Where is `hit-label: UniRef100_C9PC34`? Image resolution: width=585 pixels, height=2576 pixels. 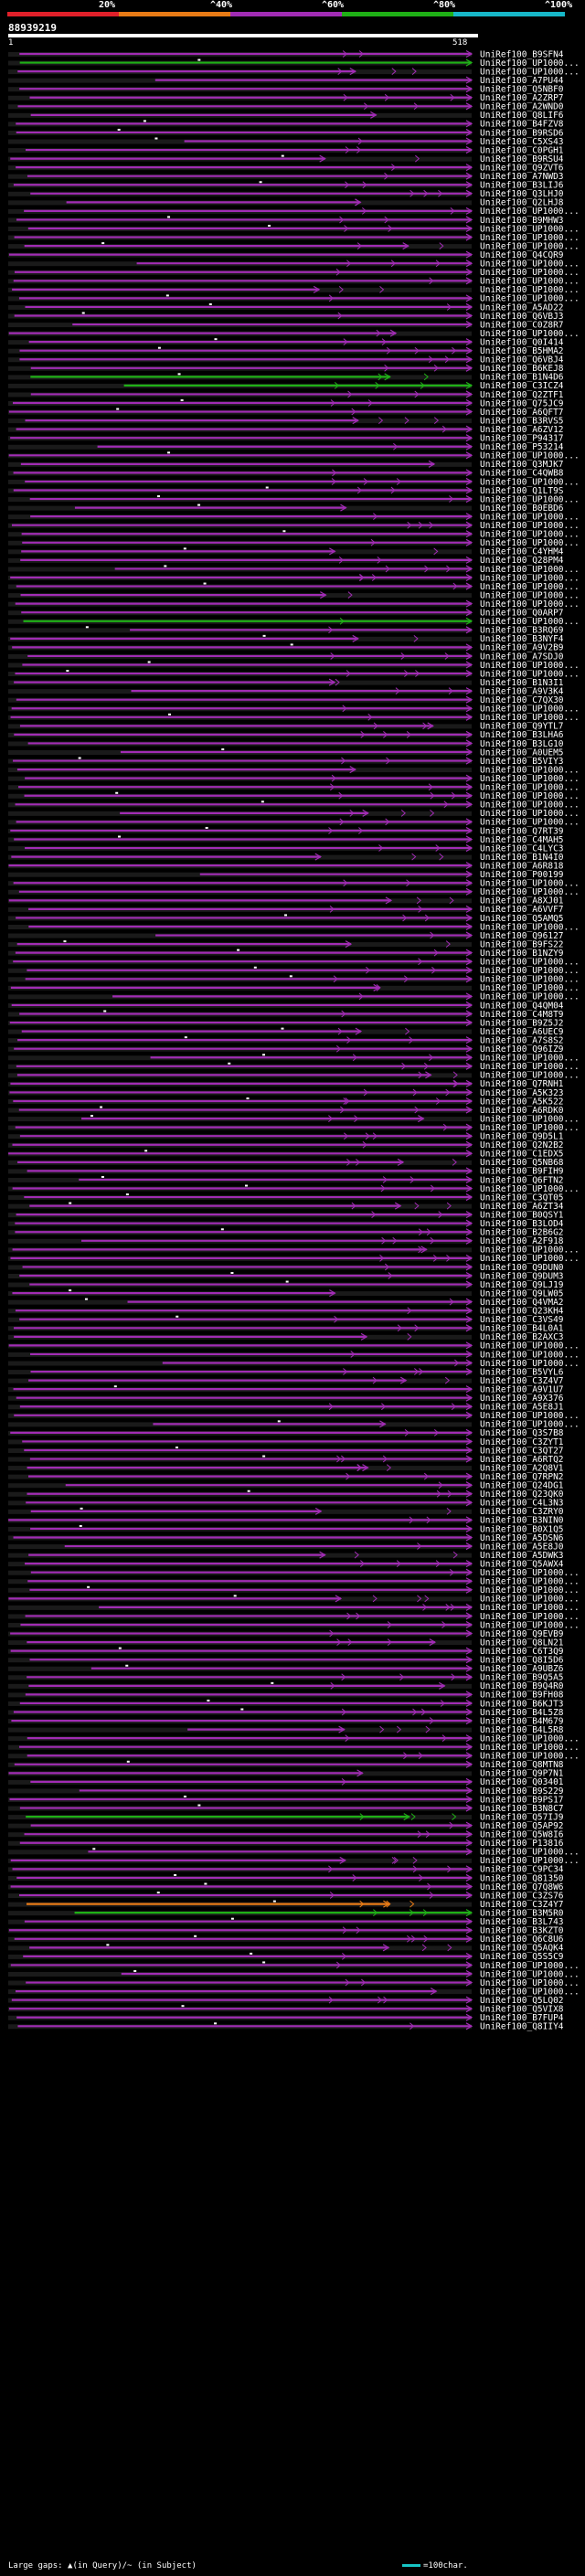 hit-label: UniRef100_C9PC34 is located at coordinates (522, 1870).